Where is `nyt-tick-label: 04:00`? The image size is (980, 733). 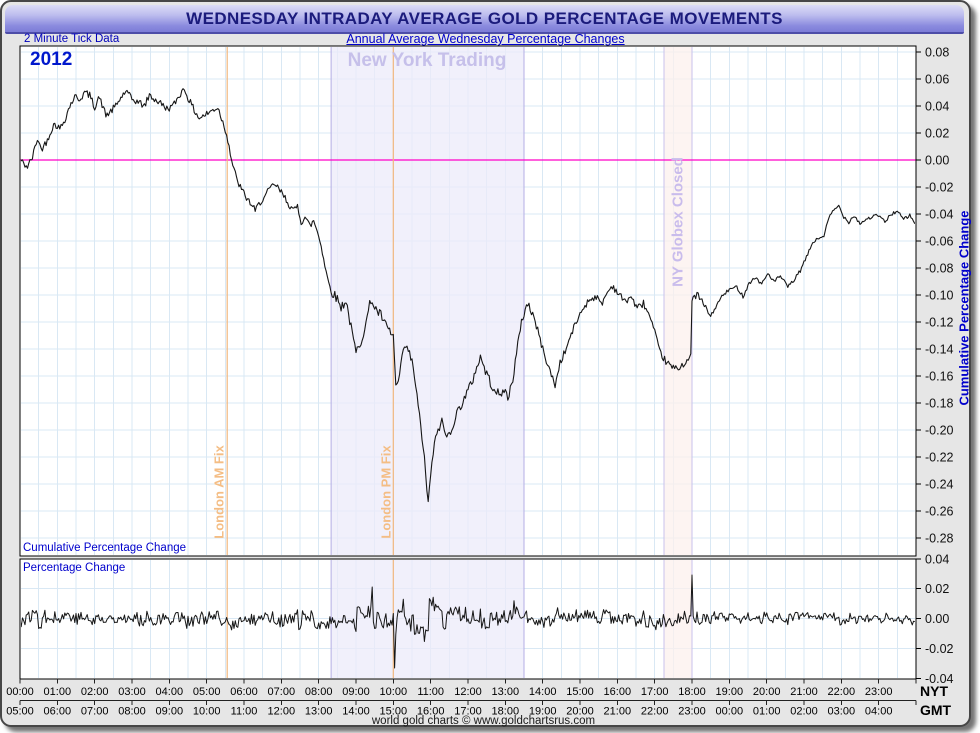 nyt-tick-label: 04:00 is located at coordinates (170, 692).